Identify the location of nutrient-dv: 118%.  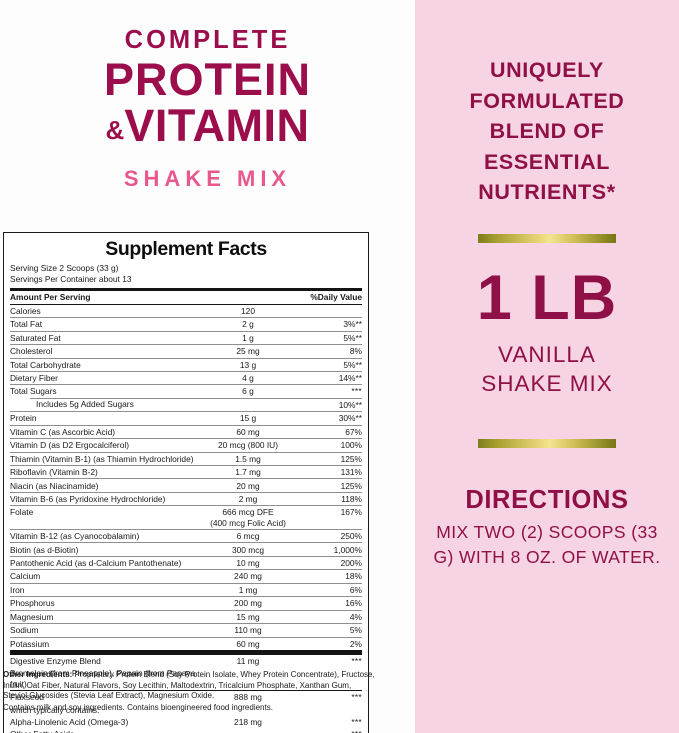
(331, 498).